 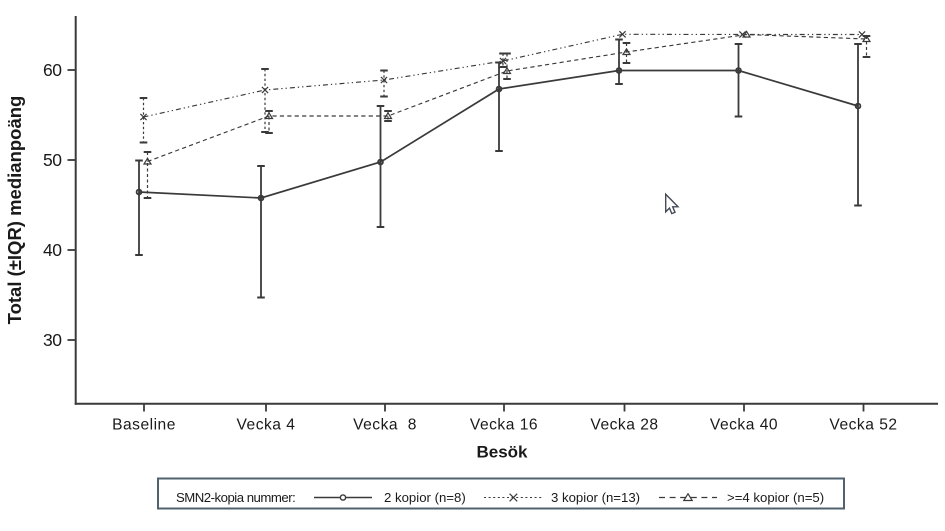 What do you see at coordinates (52, 250) in the screenshot?
I see `svg-text: 40` at bounding box center [52, 250].